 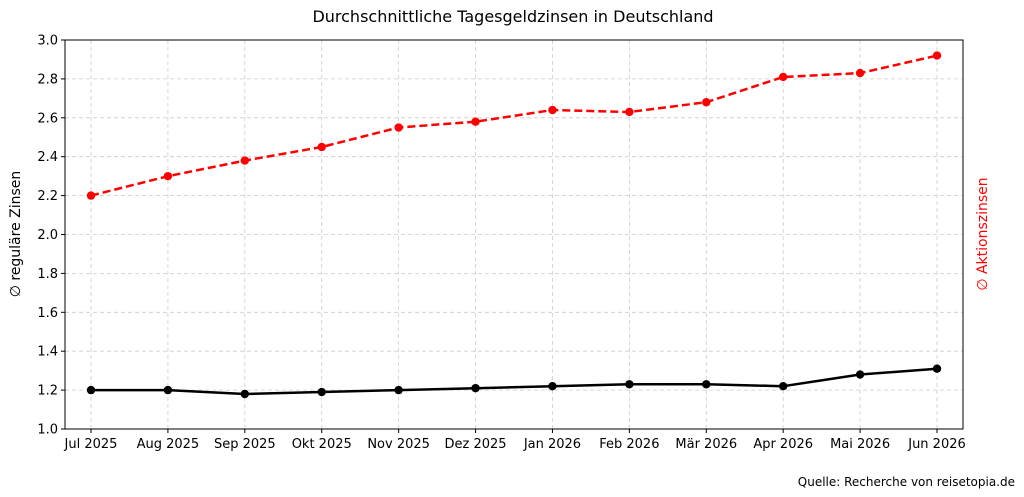 What do you see at coordinates (16, 234) in the screenshot?
I see `y-axis-label-left: ∅ reguläre Zinsen` at bounding box center [16, 234].